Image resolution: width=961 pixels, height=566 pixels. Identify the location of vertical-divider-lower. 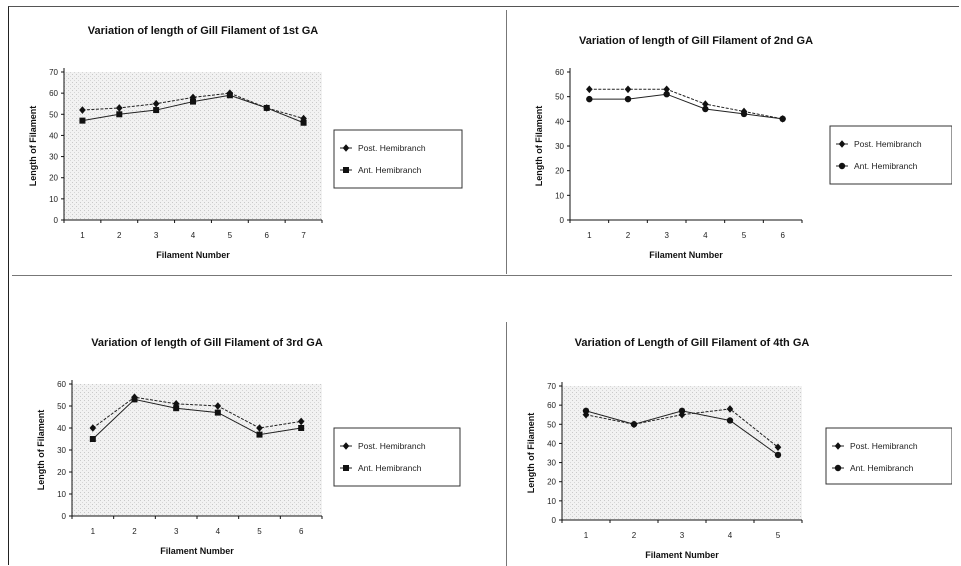
(506, 444).